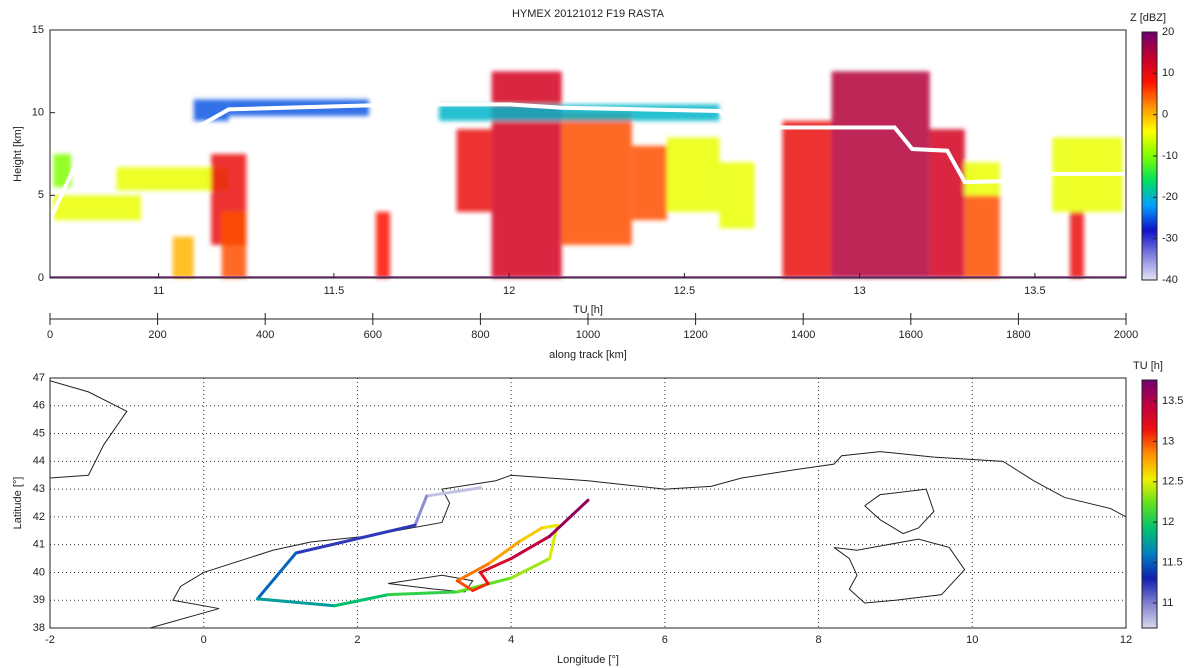 This screenshot has width=1204, height=668. What do you see at coordinates (695, 335) in the screenshot?
I see `x2-tick-label: 1200` at bounding box center [695, 335].